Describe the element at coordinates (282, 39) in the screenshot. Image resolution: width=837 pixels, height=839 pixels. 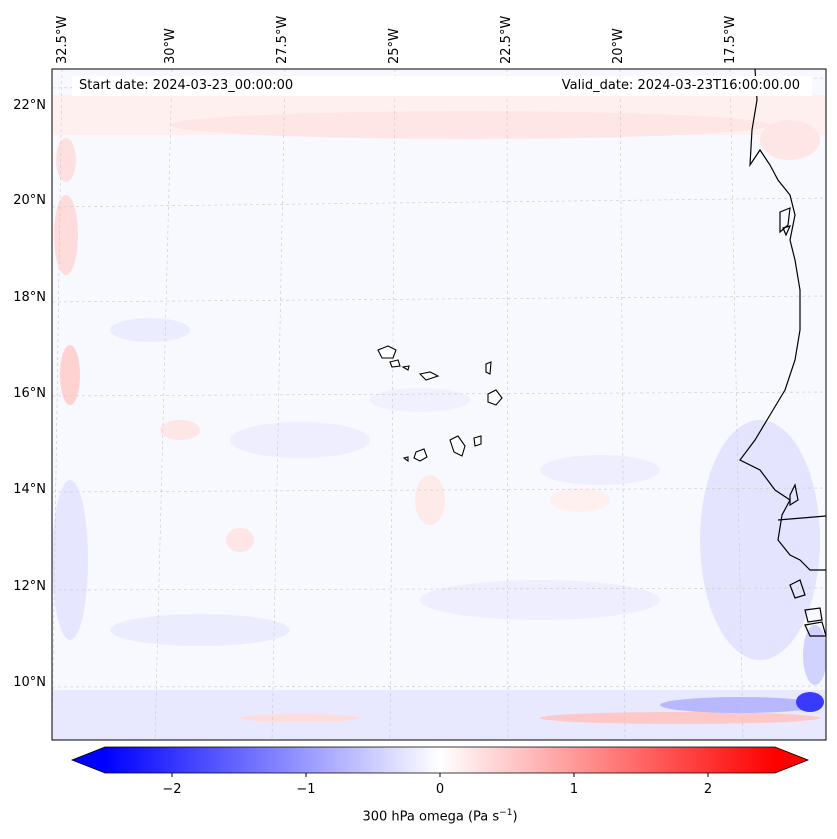
I see `lon-label: 27.5°W` at that location.